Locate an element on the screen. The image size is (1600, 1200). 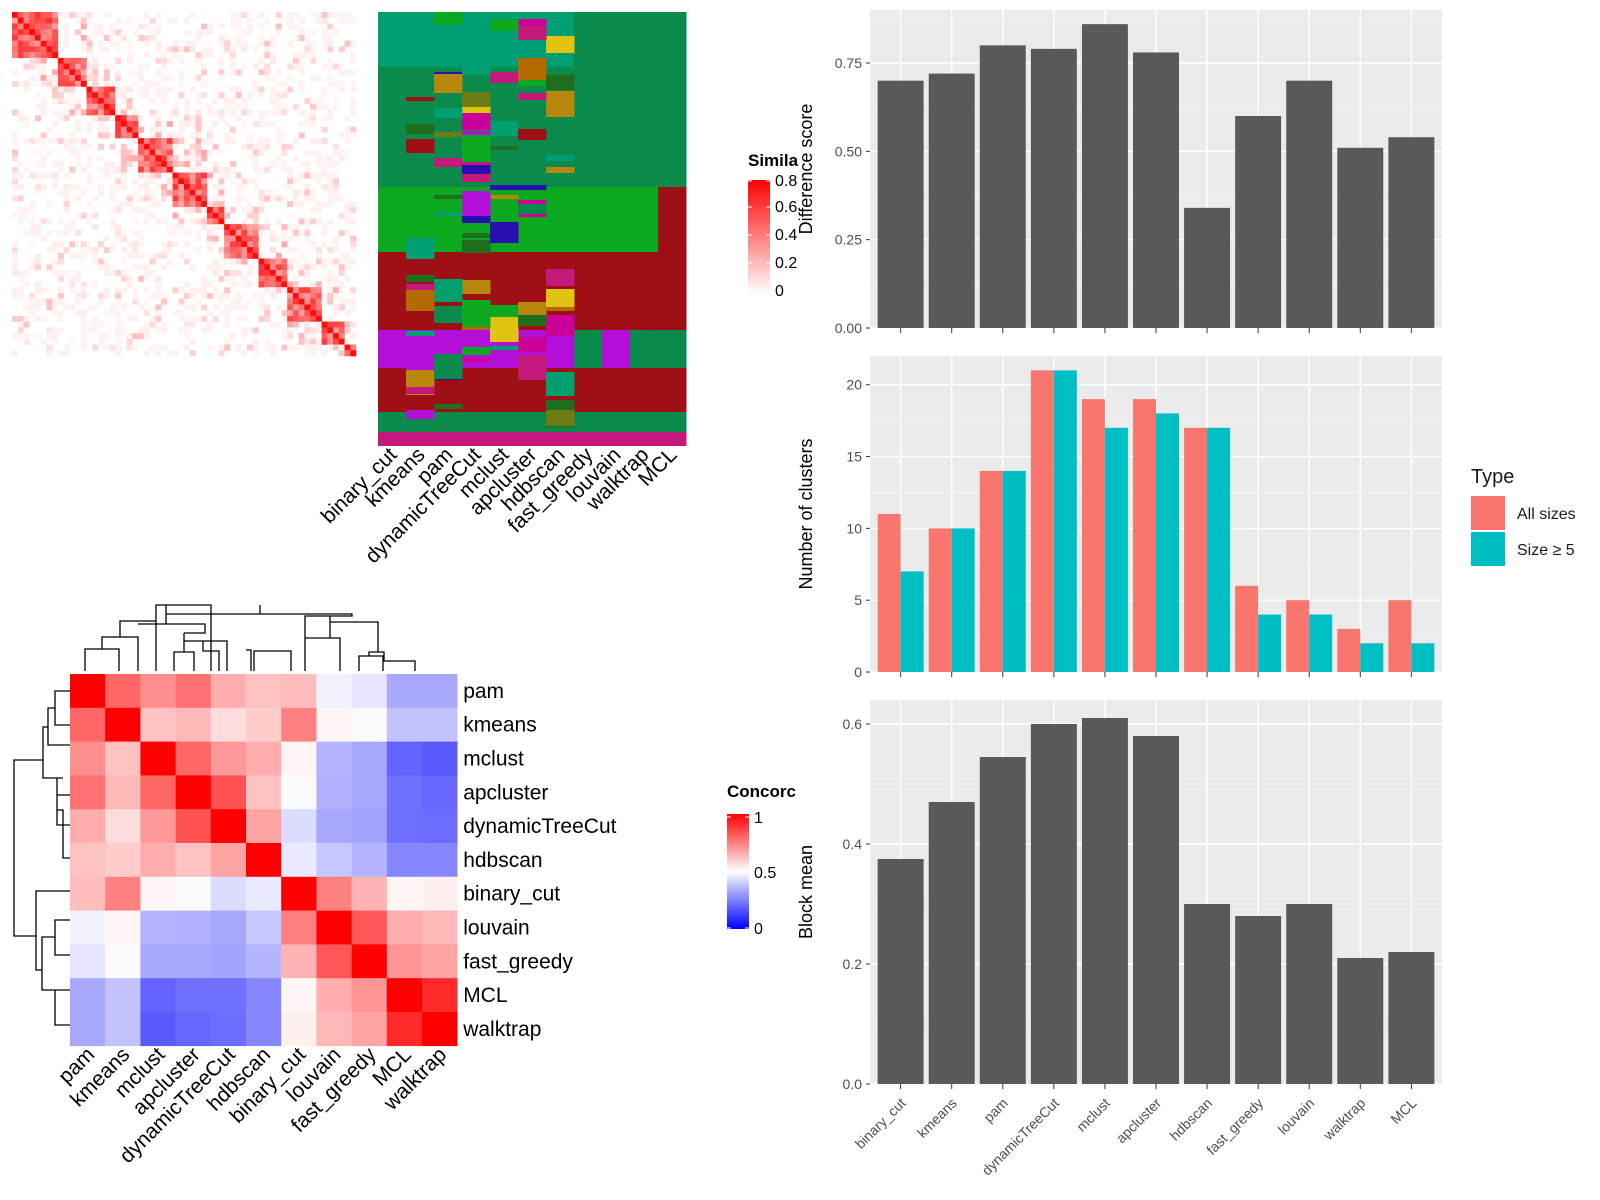
y-tick-label: 0.2 is located at coordinates (853, 964).